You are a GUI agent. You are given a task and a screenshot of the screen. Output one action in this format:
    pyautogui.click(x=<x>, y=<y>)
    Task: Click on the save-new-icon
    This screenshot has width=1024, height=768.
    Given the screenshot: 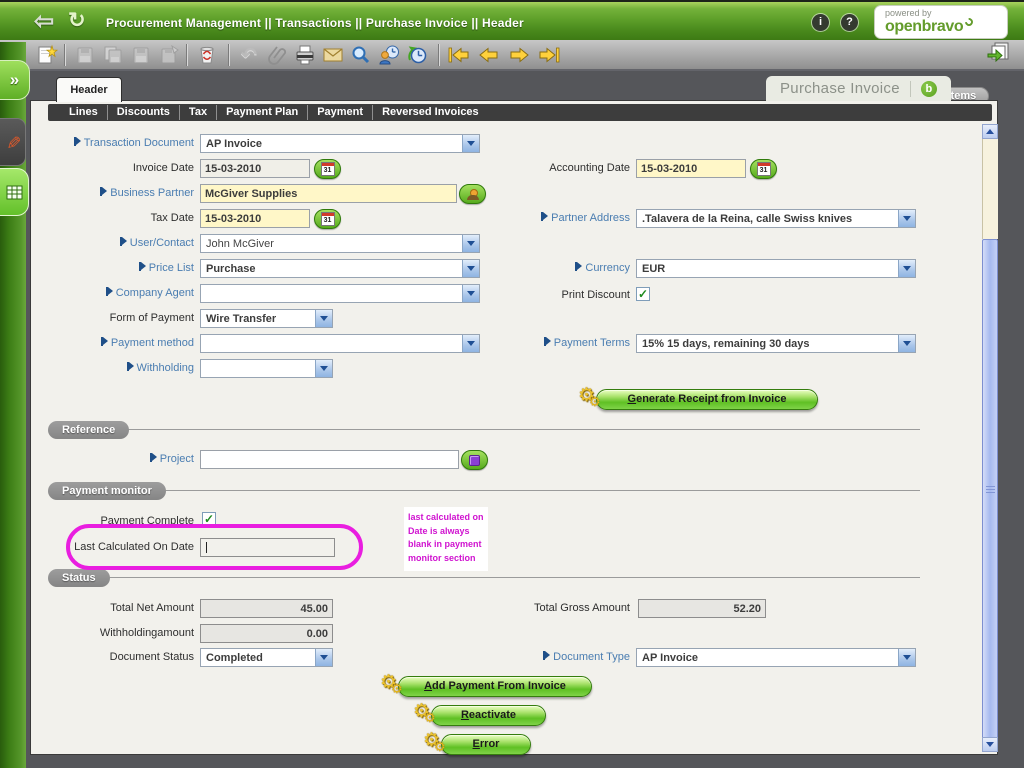 What is the action you would take?
    pyautogui.click(x=85, y=55)
    